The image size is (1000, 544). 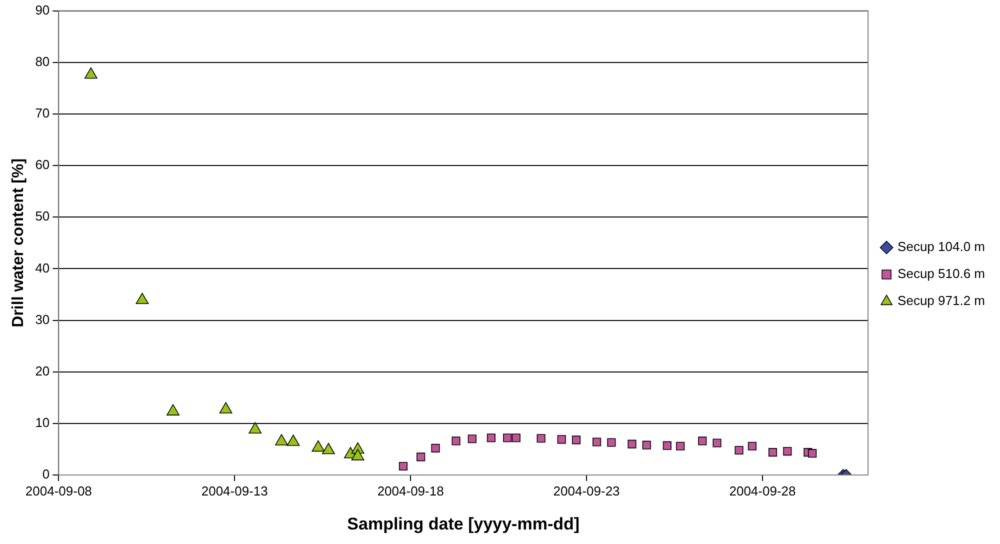 What do you see at coordinates (46, 474) in the screenshot?
I see `y-tick-label: 0` at bounding box center [46, 474].